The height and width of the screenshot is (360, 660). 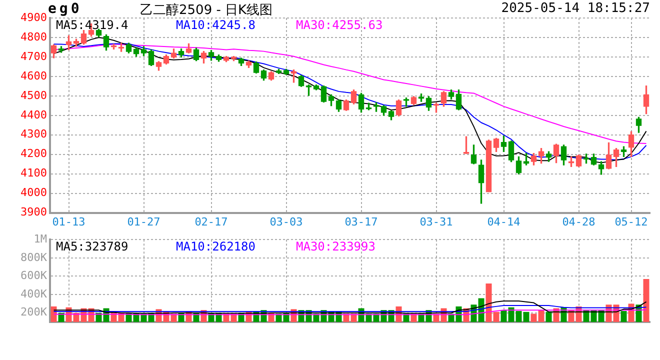 What do you see at coordinates (92, 247) in the screenshot?
I see `text: MA5:323789` at bounding box center [92, 247].